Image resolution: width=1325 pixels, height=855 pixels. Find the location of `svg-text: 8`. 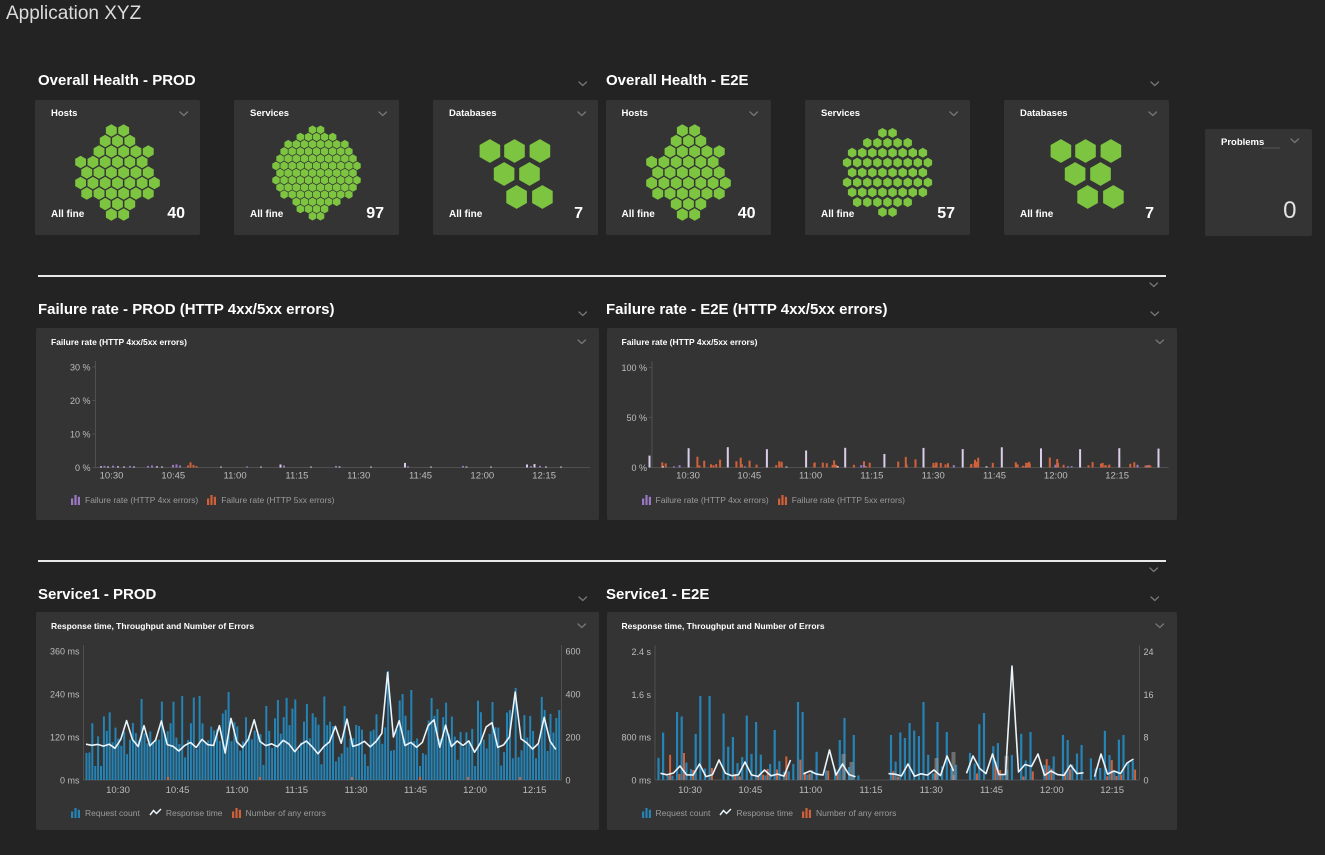

svg-text: 8 is located at coordinates (1145, 738).